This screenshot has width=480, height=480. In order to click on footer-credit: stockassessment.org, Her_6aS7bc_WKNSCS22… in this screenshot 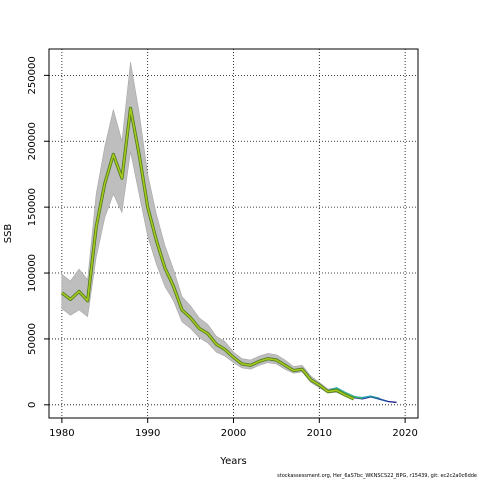, I will do `click(377, 476)`.